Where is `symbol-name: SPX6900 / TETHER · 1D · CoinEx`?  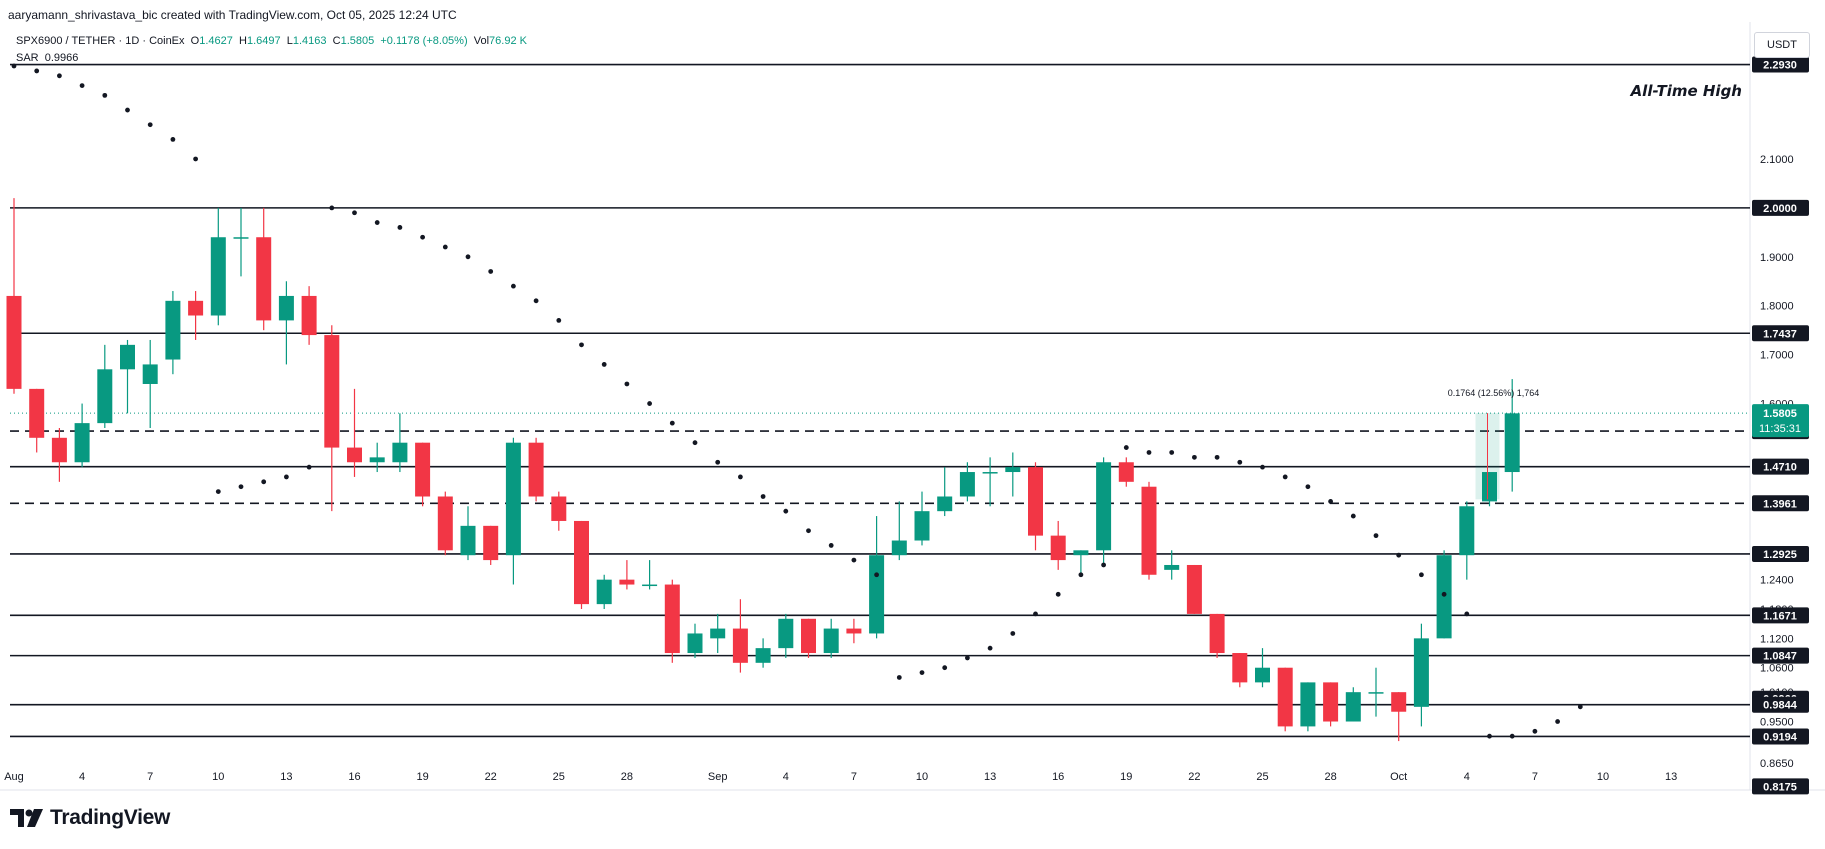
symbol-name: SPX6900 / TETHER · 1D · CoinEx is located at coordinates (100, 41).